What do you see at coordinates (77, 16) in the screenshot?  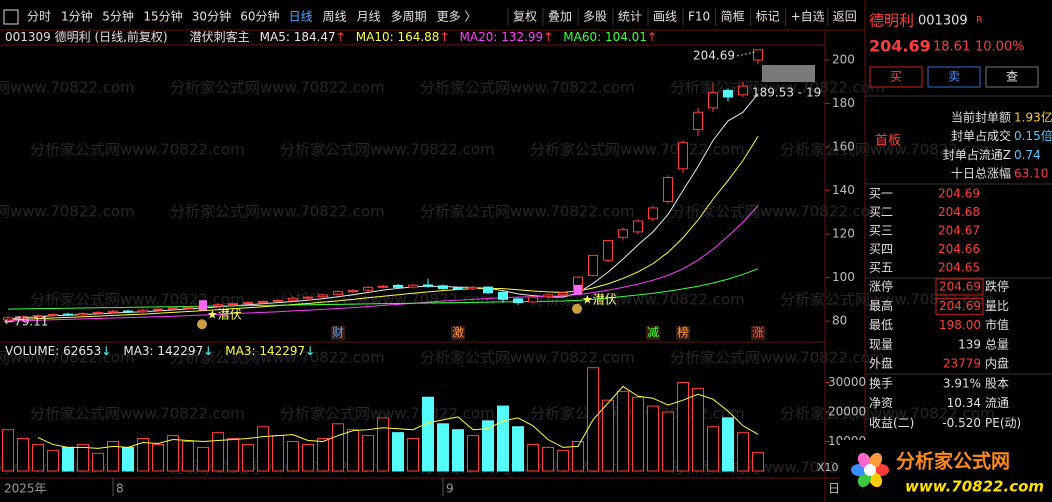 I see `period-tab: 1分钟` at bounding box center [77, 16].